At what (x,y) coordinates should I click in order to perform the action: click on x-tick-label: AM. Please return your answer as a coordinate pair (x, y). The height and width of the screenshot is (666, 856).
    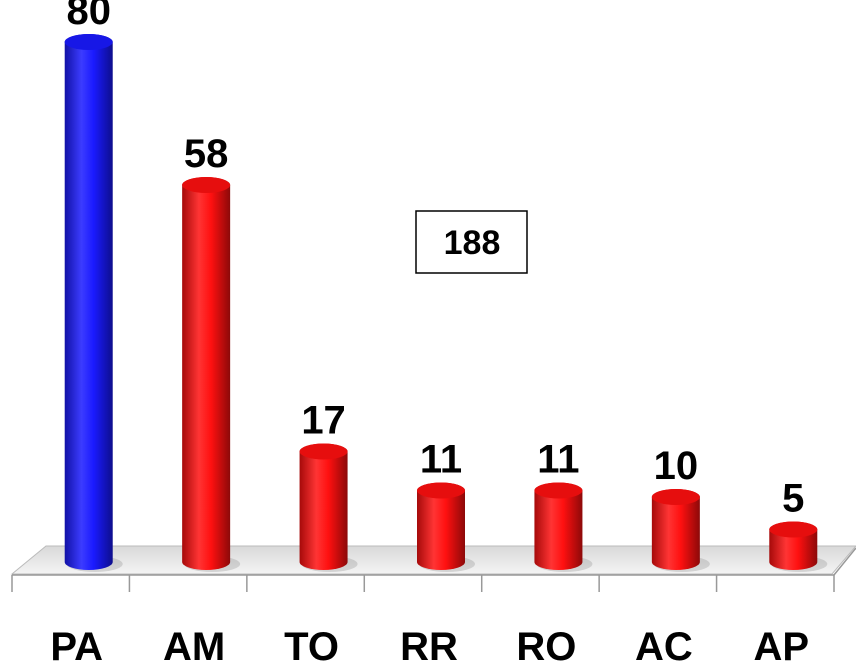
    Looking at the image, I should click on (194, 645).